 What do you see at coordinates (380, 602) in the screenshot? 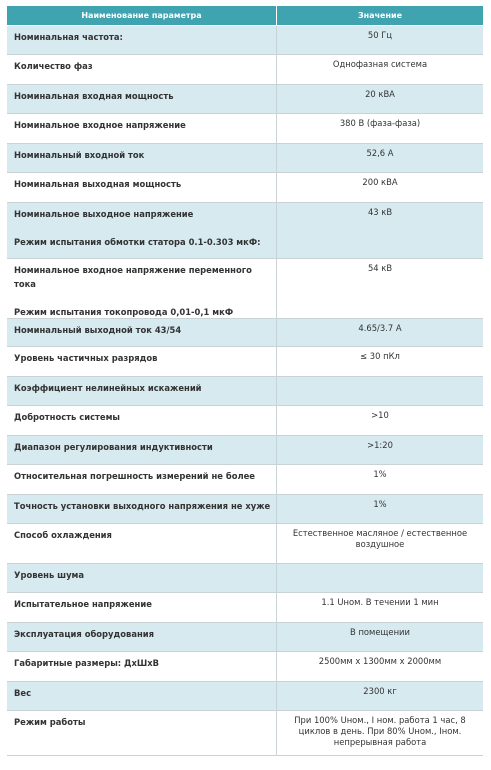
I see `value-text: 1.1 Uном. В течении 1 мин` at bounding box center [380, 602].